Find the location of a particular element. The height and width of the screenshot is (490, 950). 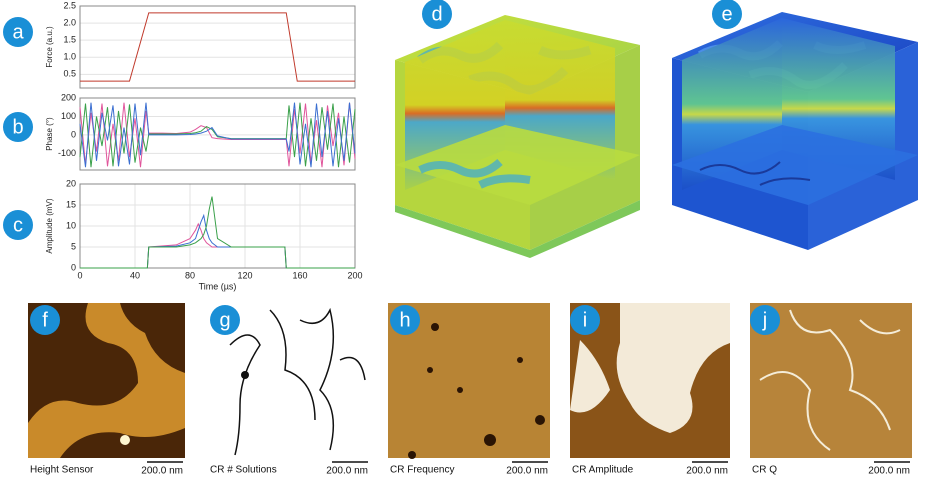

x-tick-label: 200 is located at coordinates (354, 275).